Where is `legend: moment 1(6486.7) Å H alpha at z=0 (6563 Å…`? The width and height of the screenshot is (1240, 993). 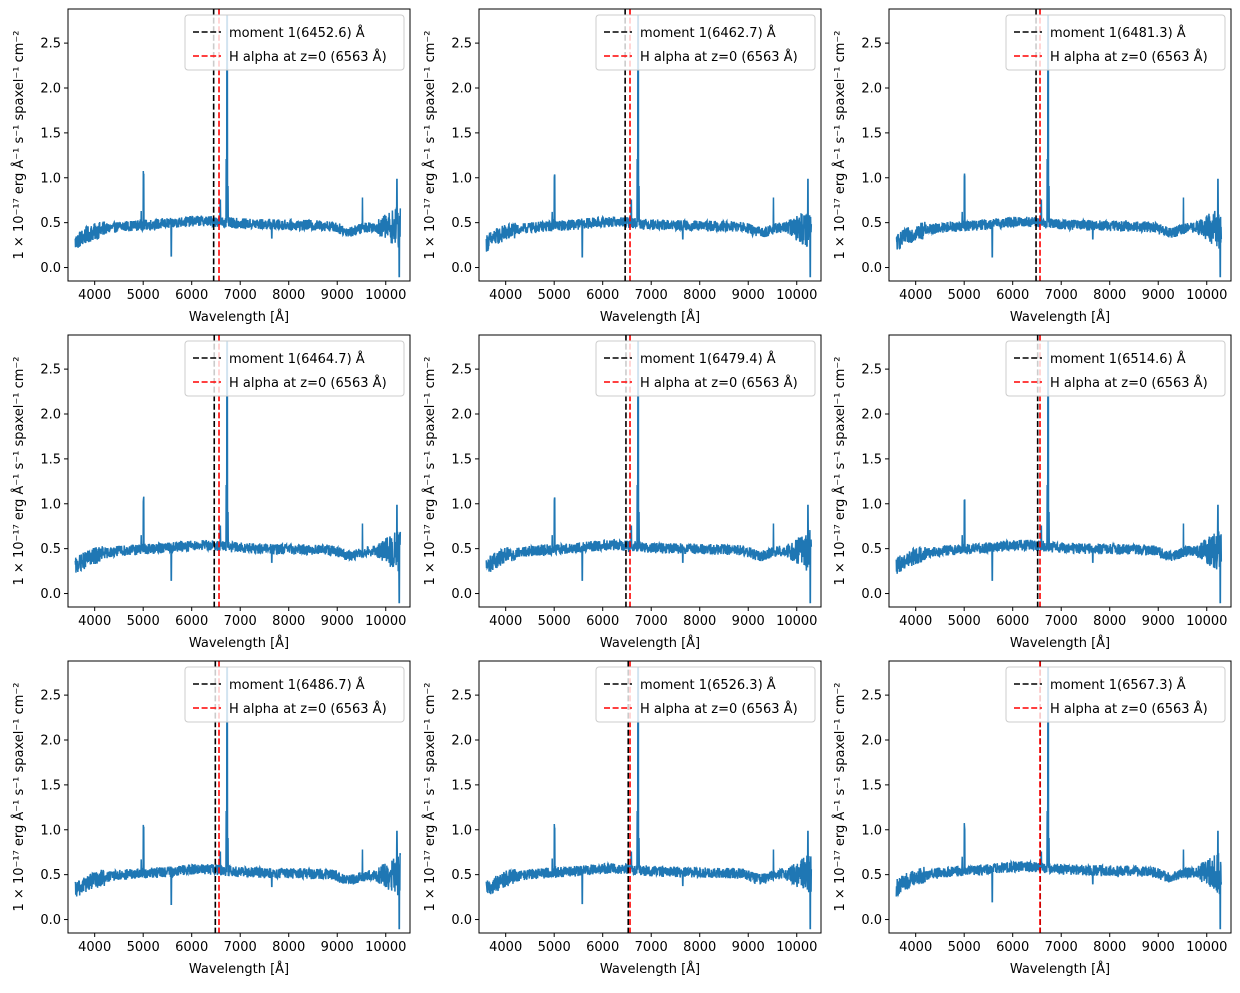 legend: moment 1(6486.7) Å H alpha at z=0 (6563 Å… is located at coordinates (294, 694).